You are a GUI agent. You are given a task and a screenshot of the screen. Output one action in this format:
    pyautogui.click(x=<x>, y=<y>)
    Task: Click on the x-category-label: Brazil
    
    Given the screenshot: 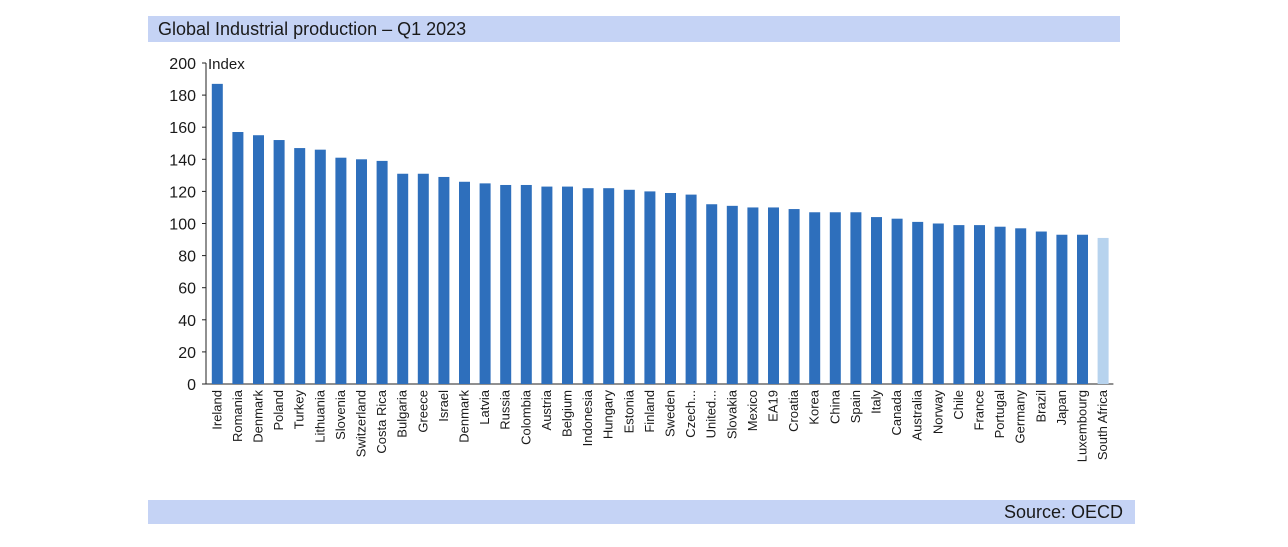 What is the action you would take?
    pyautogui.click(x=1040, y=406)
    